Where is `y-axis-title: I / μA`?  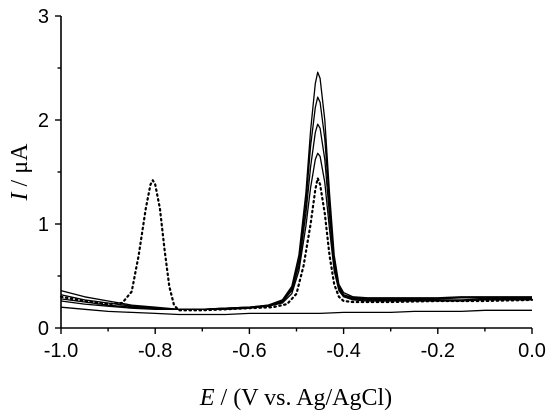 y-axis-title: I / μA is located at coordinates (20, 172).